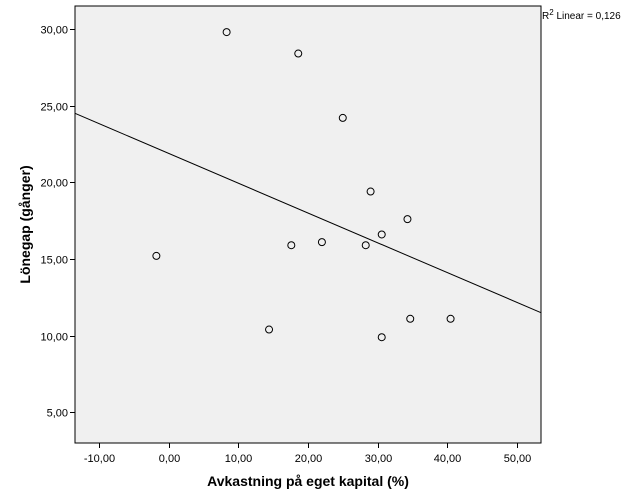 The width and height of the screenshot is (629, 504). What do you see at coordinates (379, 459) in the screenshot?
I see `x-tick-label: 30,00` at bounding box center [379, 459].